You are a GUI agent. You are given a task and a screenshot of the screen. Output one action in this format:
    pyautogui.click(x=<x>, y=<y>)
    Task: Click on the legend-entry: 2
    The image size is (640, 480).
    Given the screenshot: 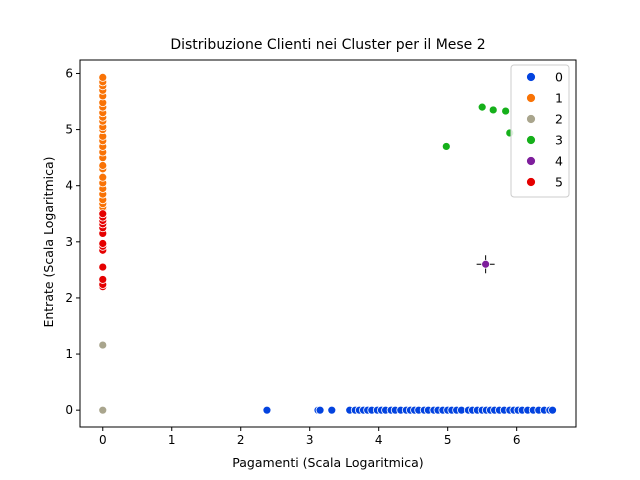 What is the action you would take?
    pyautogui.click(x=544, y=119)
    